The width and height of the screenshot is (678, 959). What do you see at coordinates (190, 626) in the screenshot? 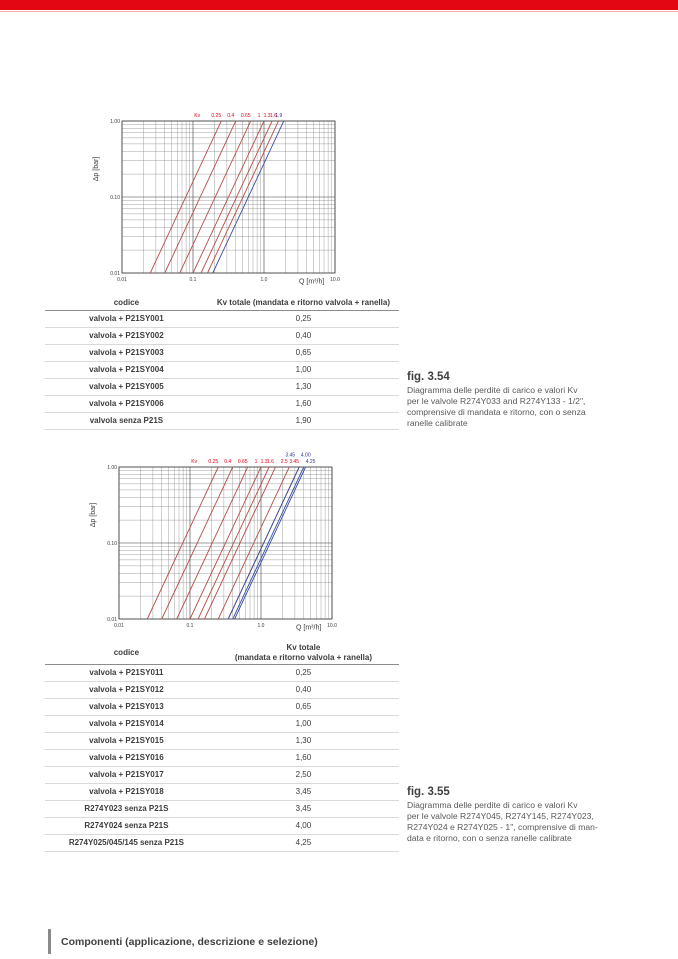
I see `x-tick: 0.1` at bounding box center [190, 626].